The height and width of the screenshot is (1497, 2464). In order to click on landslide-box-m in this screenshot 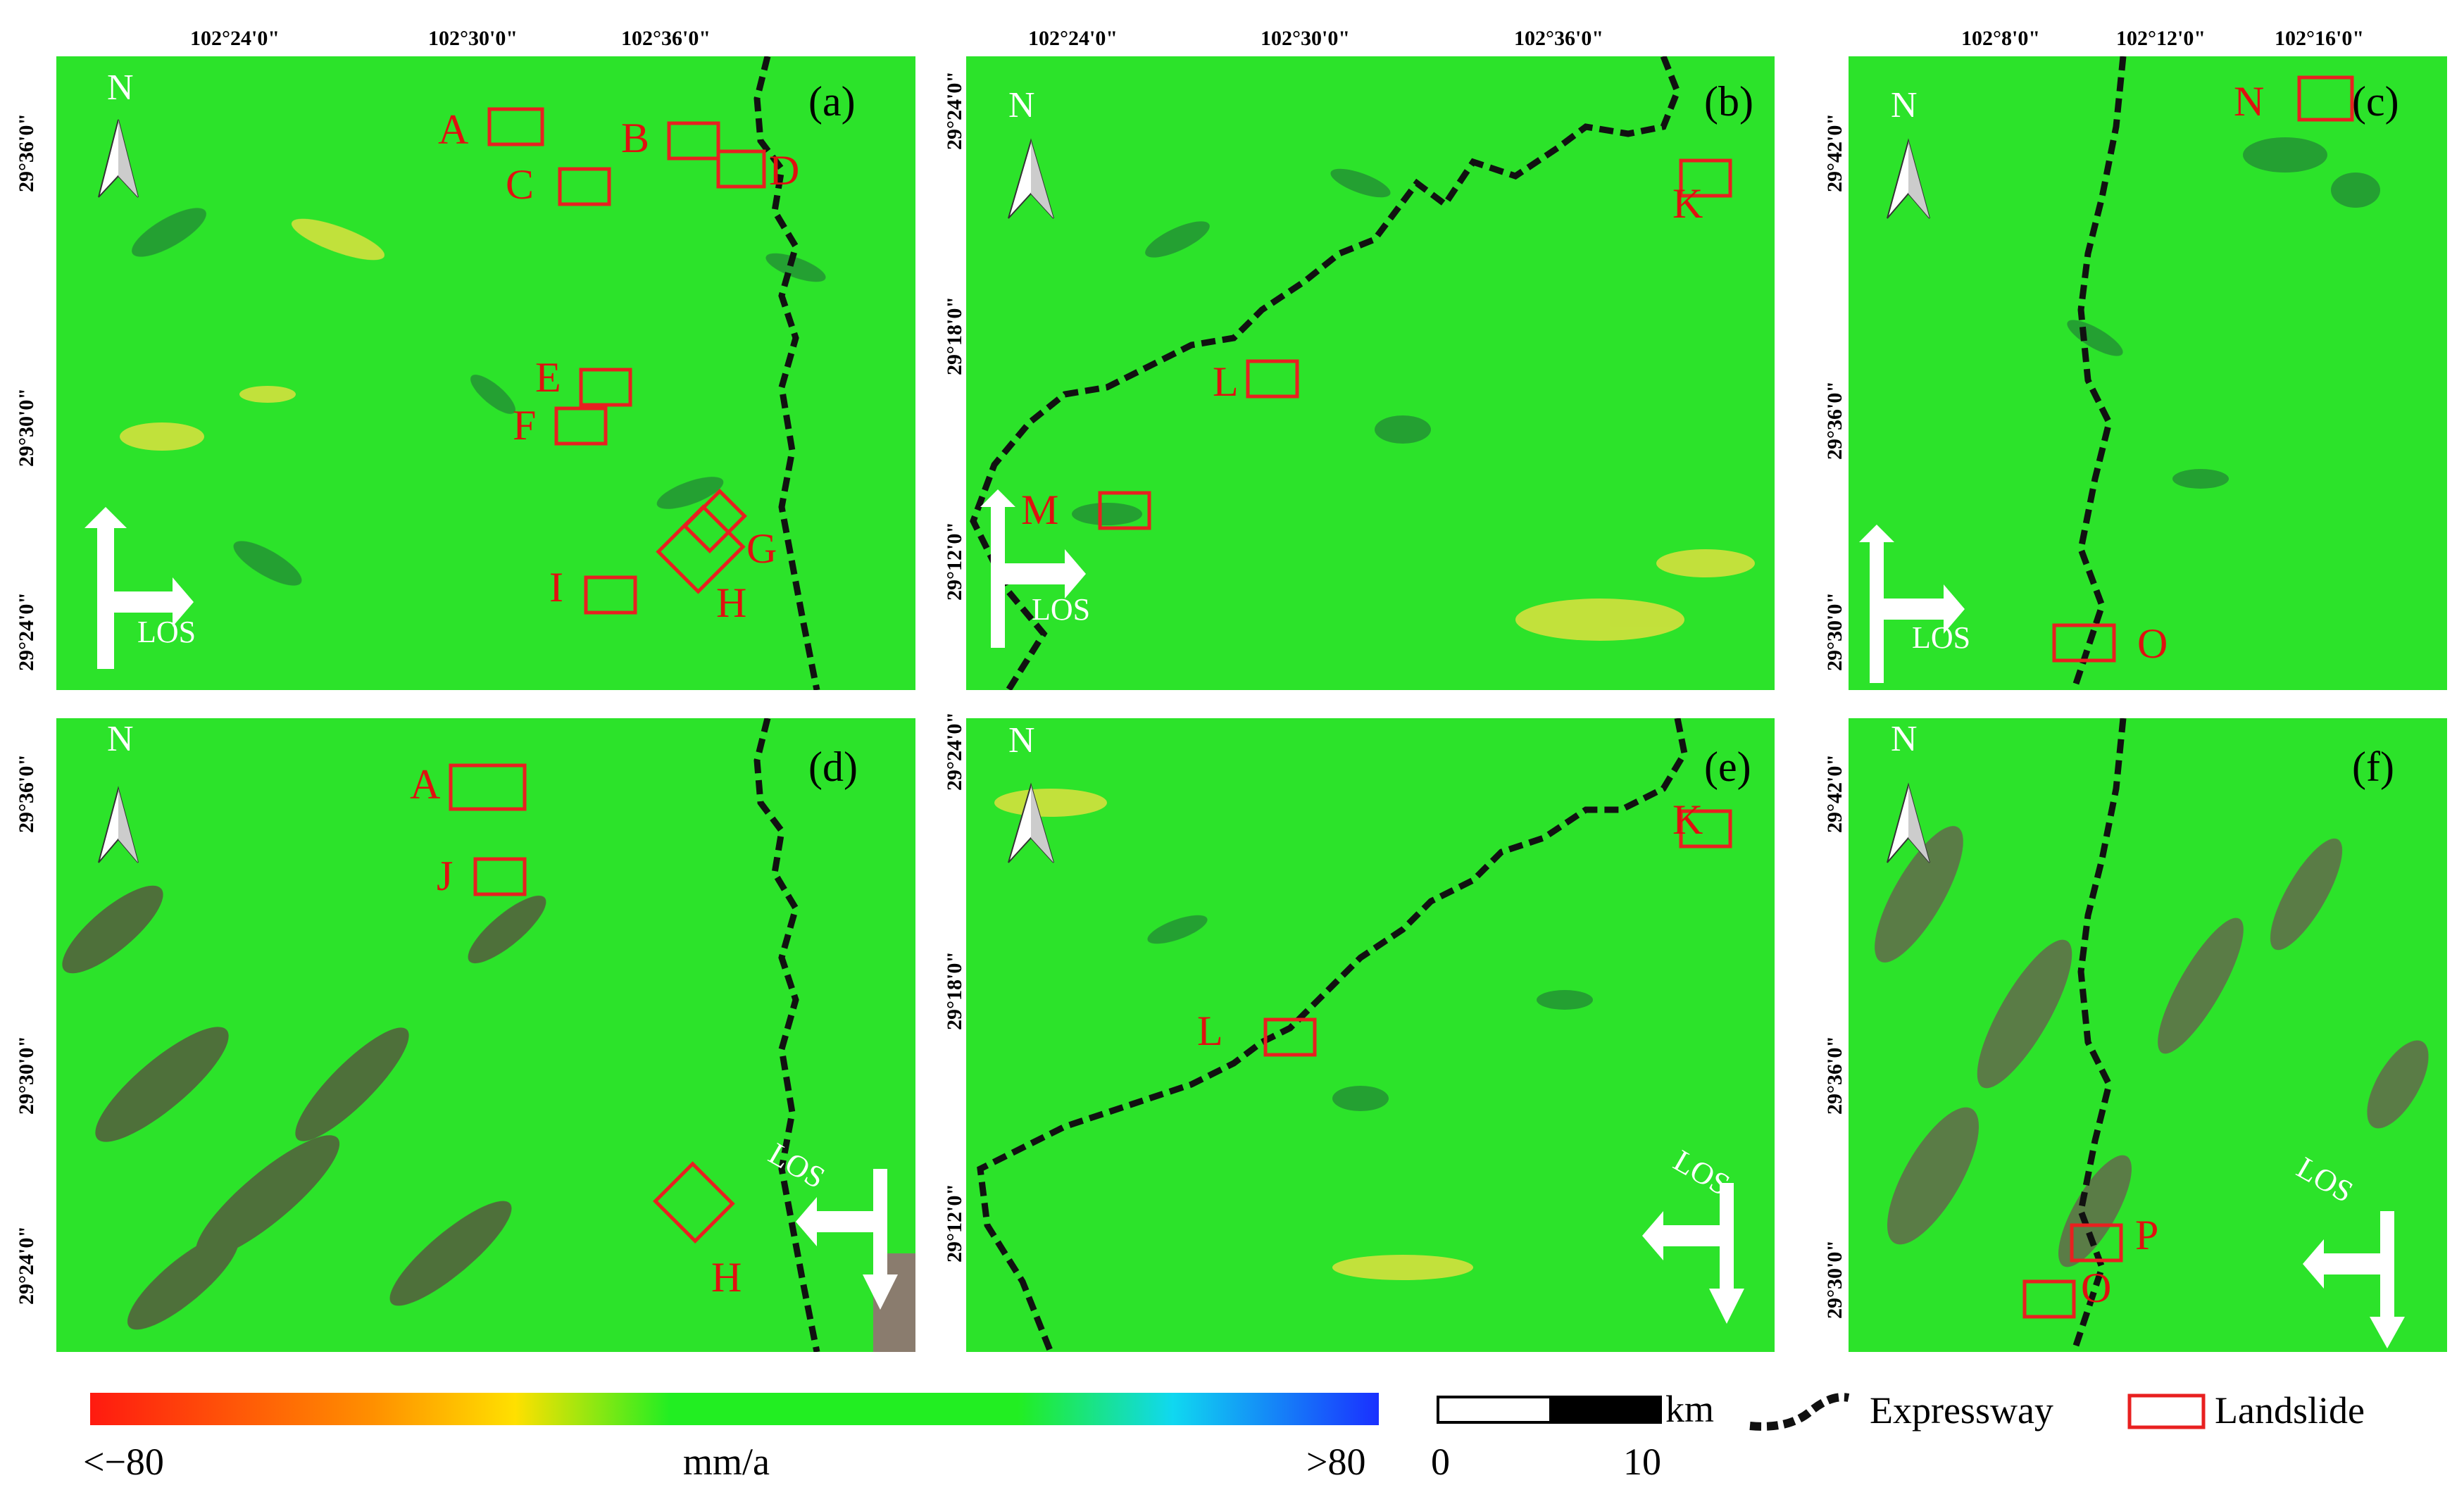, I will do `click(1124, 510)`.